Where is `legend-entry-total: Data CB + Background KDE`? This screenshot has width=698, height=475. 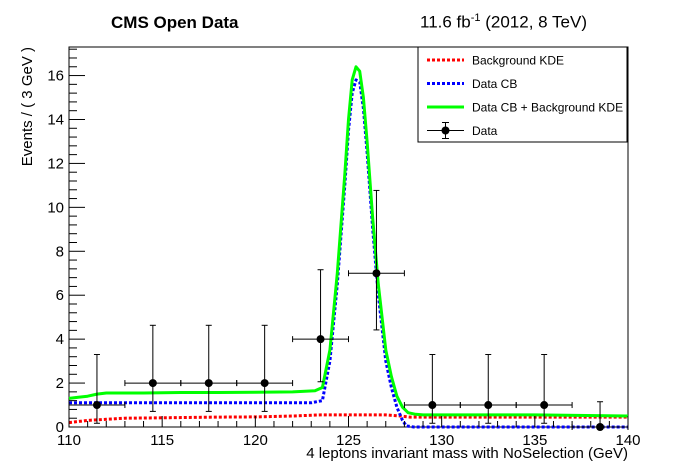 legend-entry-total: Data CB + Background KDE is located at coordinates (525, 108).